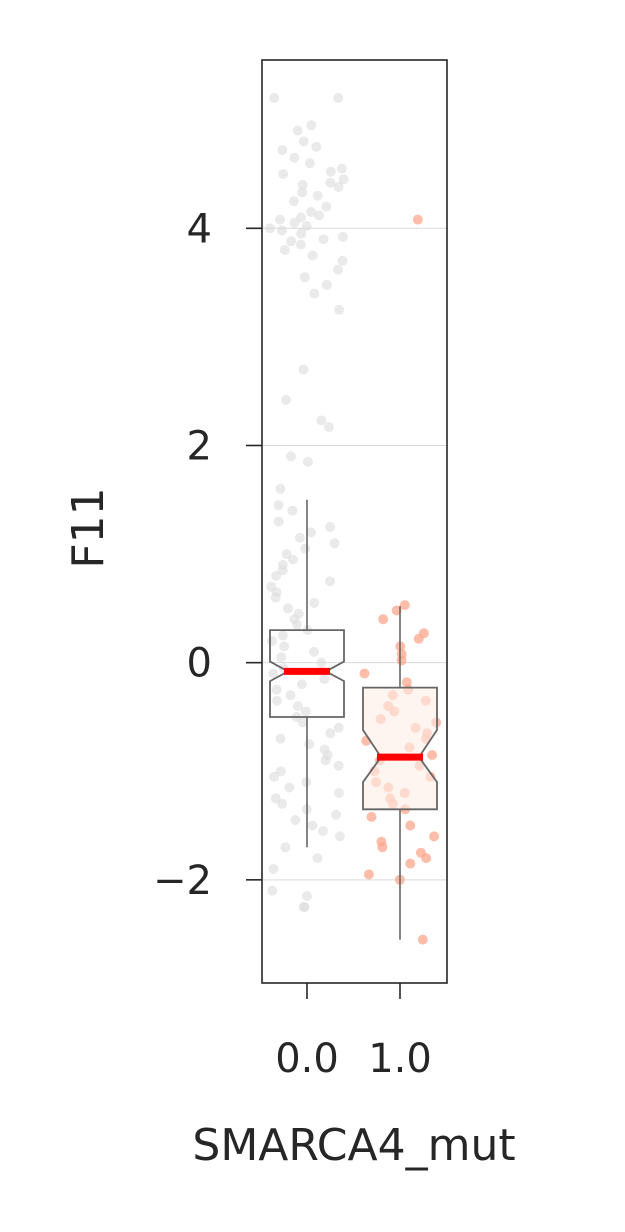 Image resolution: width=625 pixels, height=1232 pixels. I want to click on x-axis: 0.0 1.0, so click(353, 1032).